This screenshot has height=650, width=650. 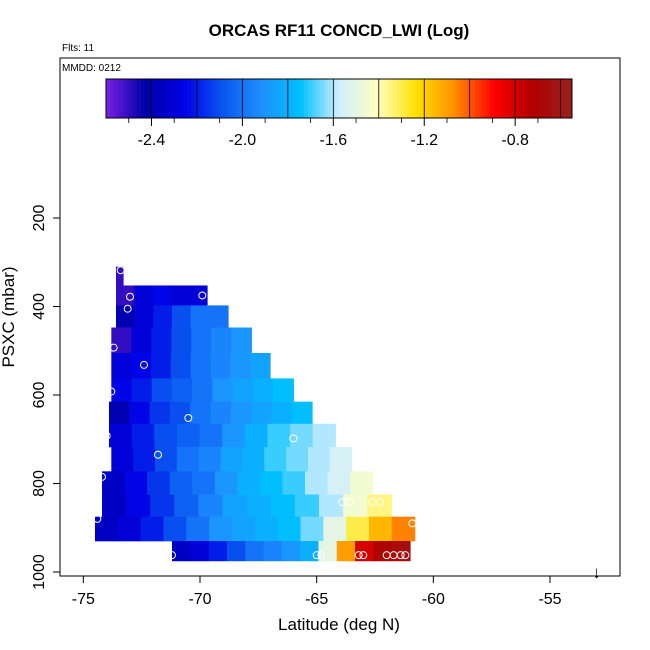 What do you see at coordinates (152, 140) in the screenshot?
I see `colorbar-tick-label: -2.4` at bounding box center [152, 140].